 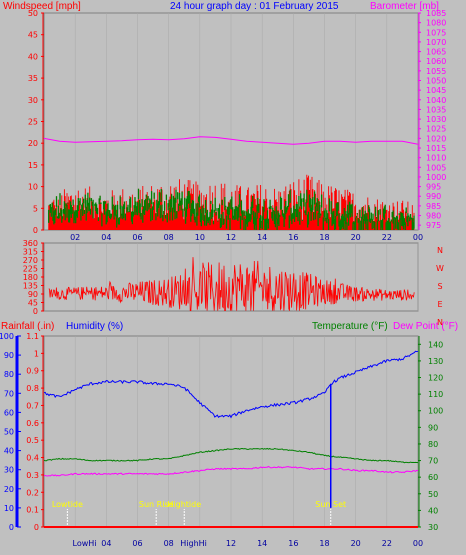 What do you see at coordinates (33, 294) in the screenshot?
I see `direction-tick-label: 90` at bounding box center [33, 294].